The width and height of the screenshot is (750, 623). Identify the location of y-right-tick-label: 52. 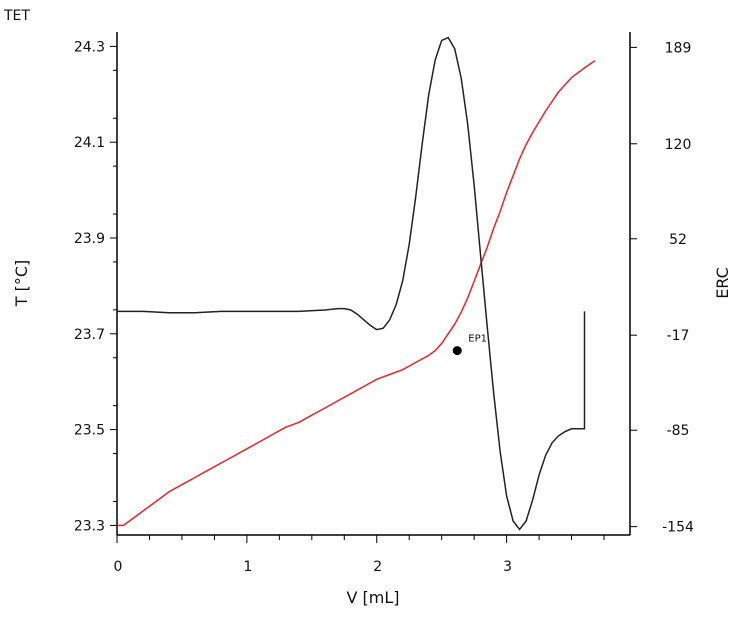
(678, 240).